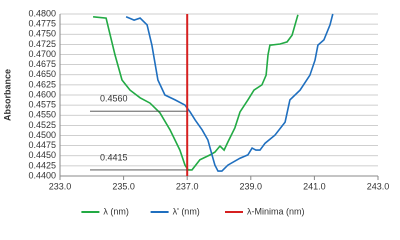 The width and height of the screenshot is (400, 240). Describe the element at coordinates (42, 74) in the screenshot. I see `y-tick-label: 0.4650` at that location.